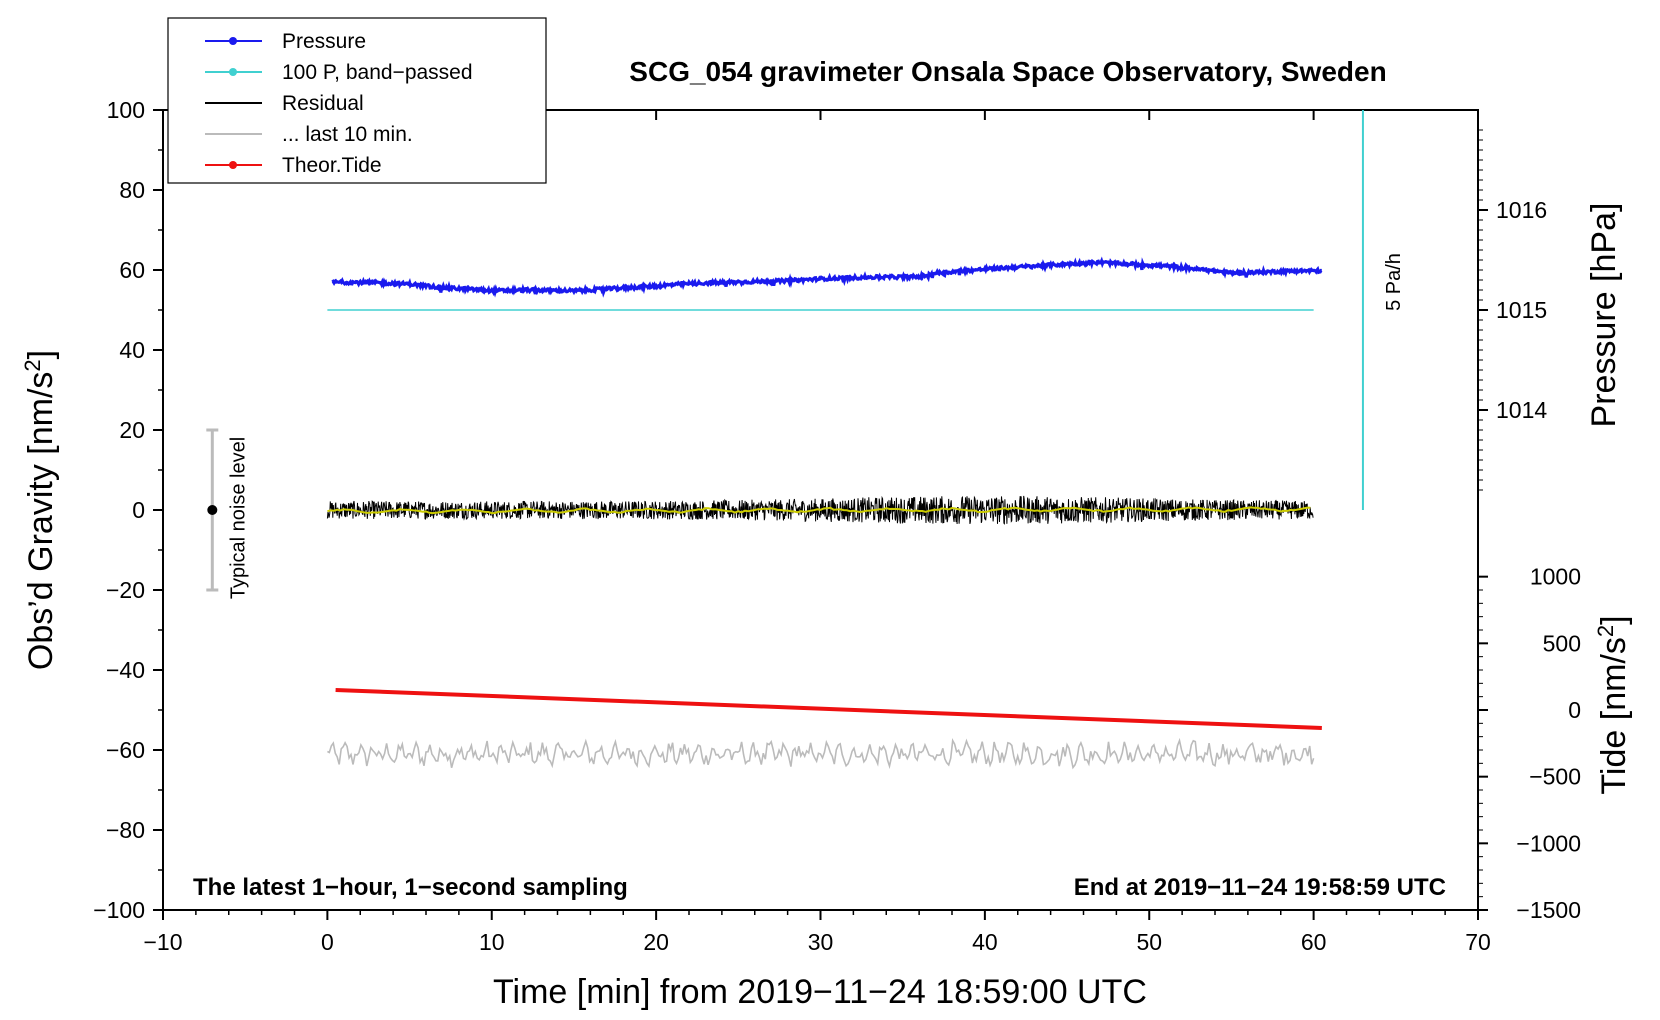 Image resolution: width=1660 pixels, height=1020 pixels. What do you see at coordinates (1521, 210) in the screenshot?
I see `pressure-tick-label-1016: 1016` at bounding box center [1521, 210].